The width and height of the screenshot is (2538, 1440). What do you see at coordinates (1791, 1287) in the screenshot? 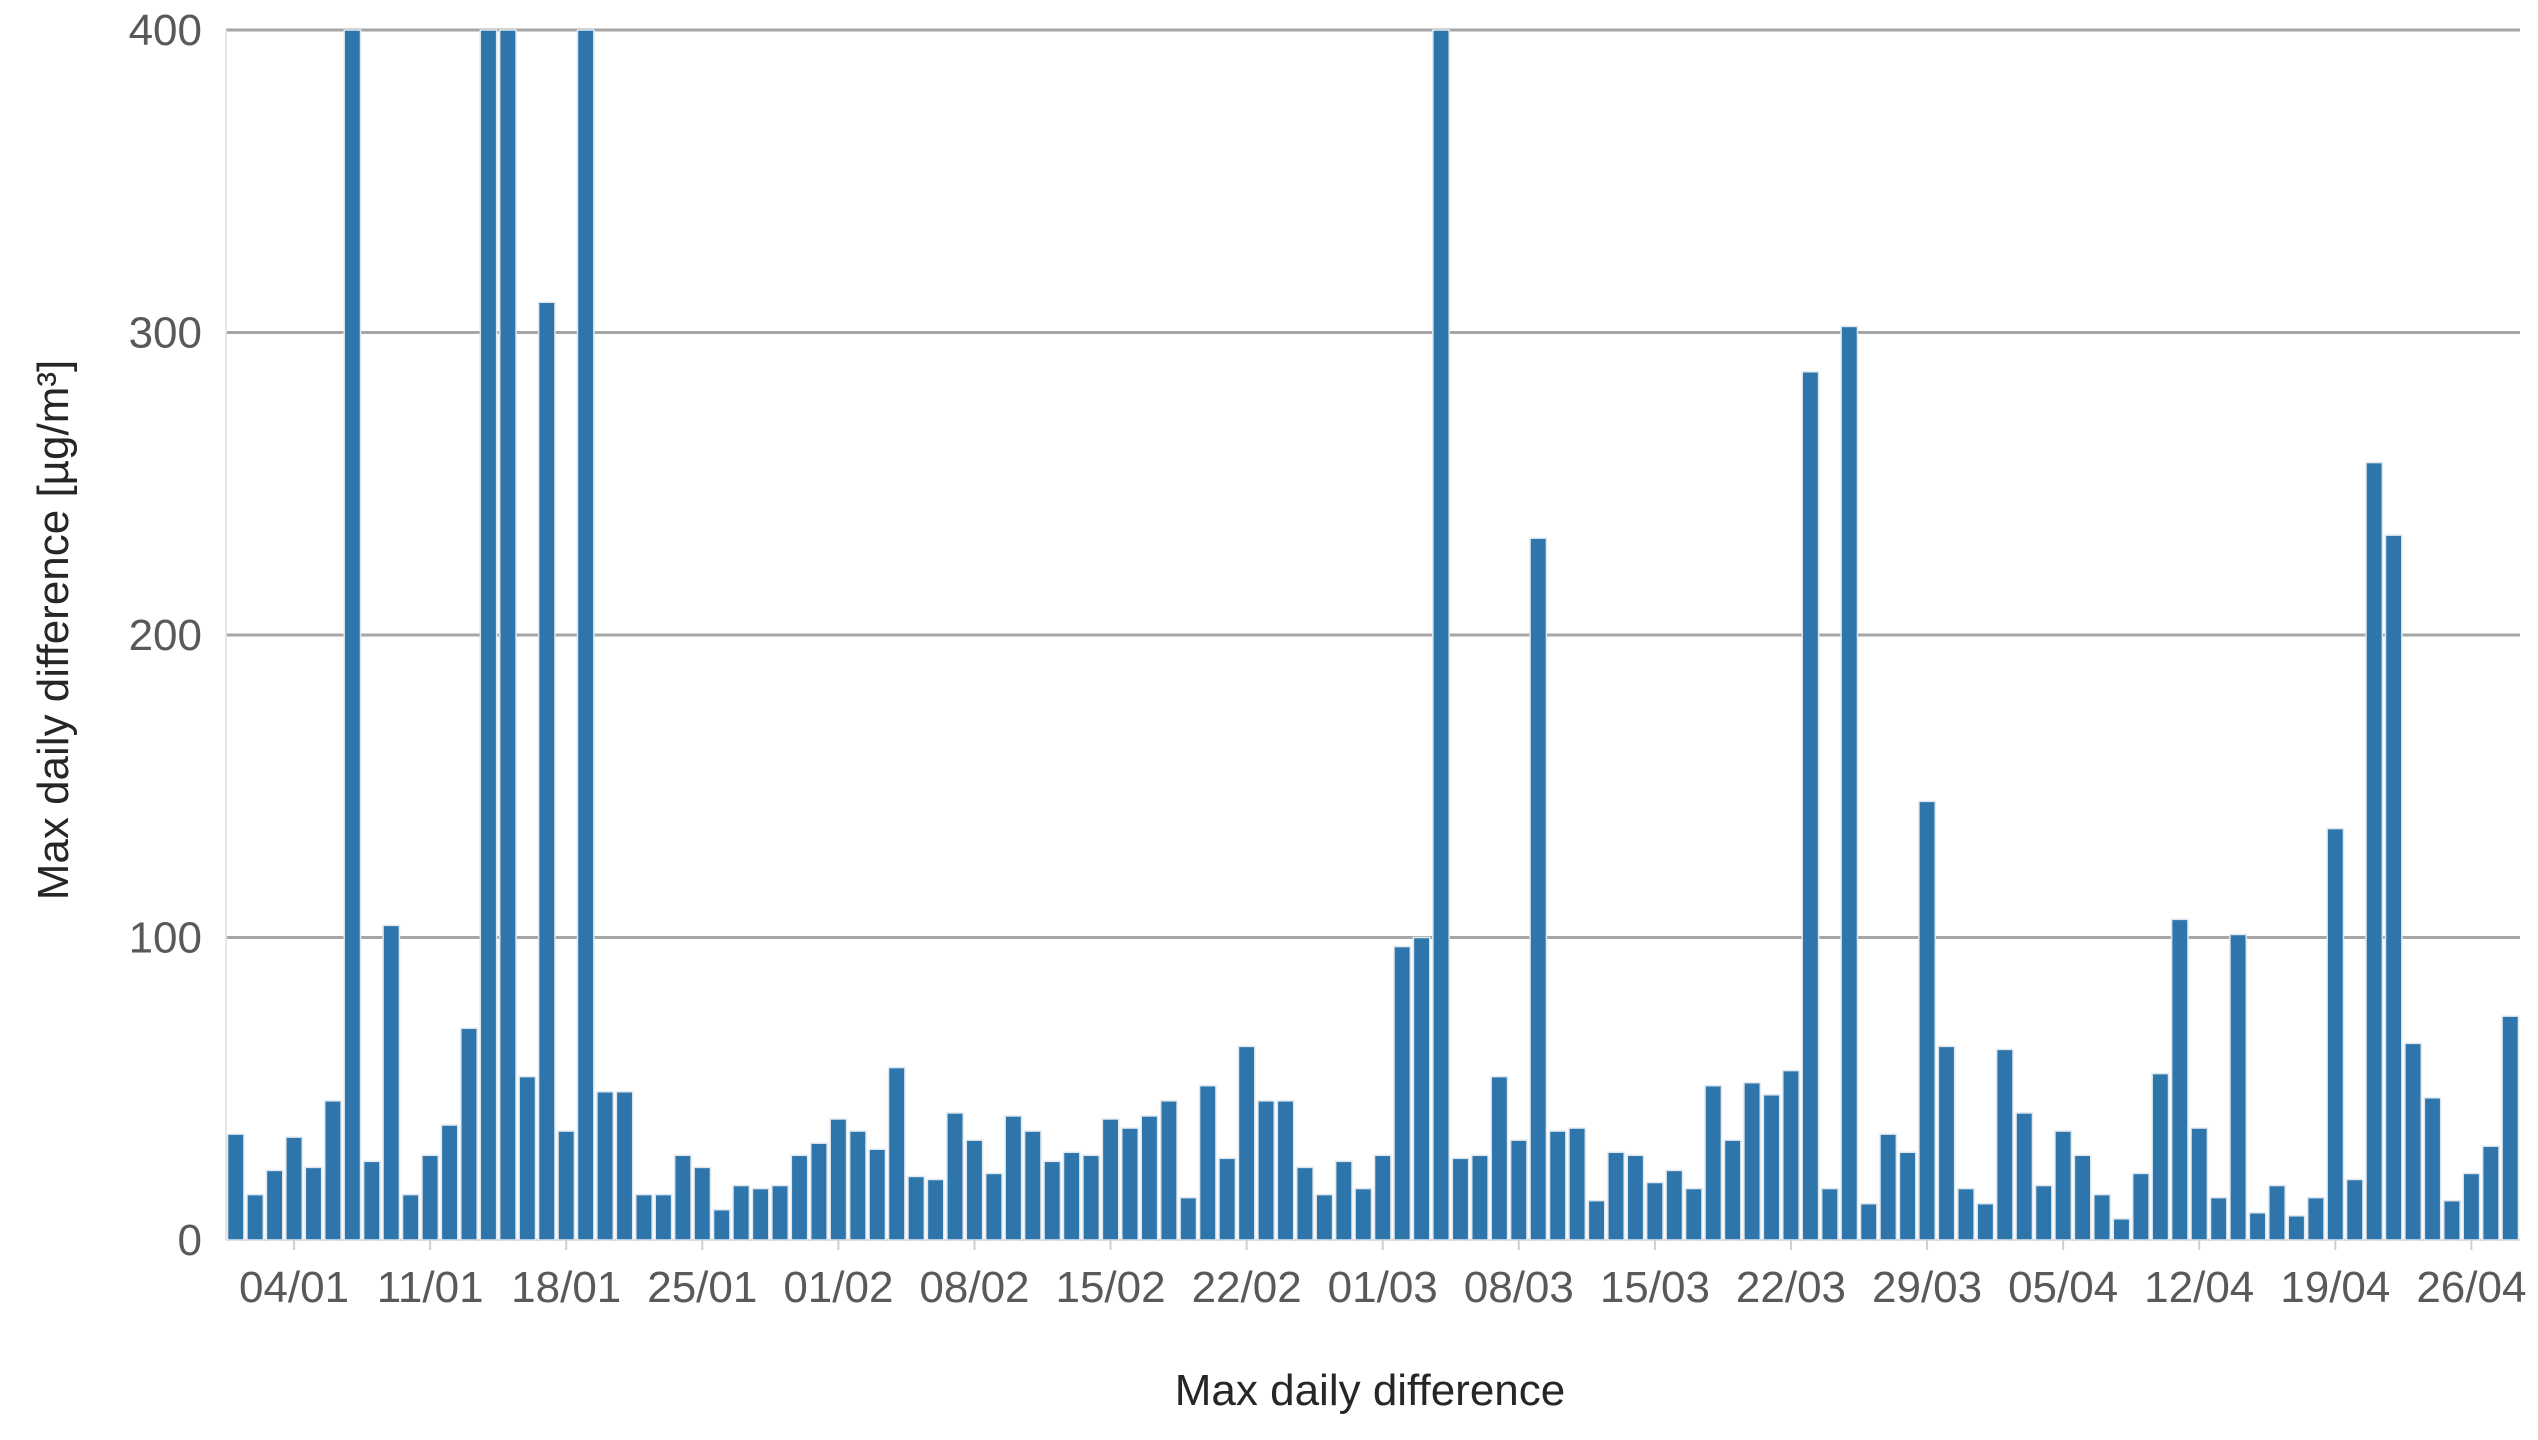
I see `x-tick-label: 22/03` at bounding box center [1791, 1287].